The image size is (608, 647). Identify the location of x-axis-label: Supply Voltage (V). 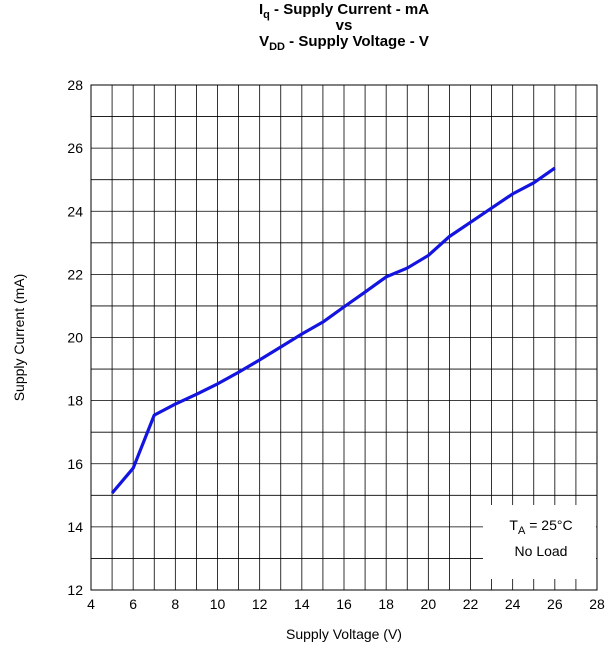
(344, 634).